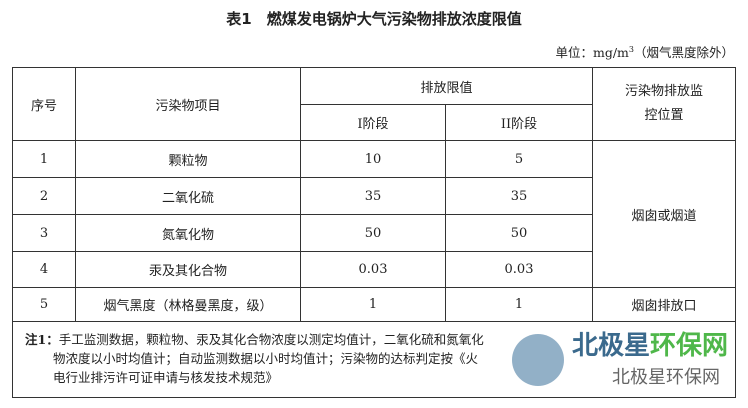  Describe the element at coordinates (188, 159) in the screenshot. I see `cell-pollutant: 颗粒物` at that location.